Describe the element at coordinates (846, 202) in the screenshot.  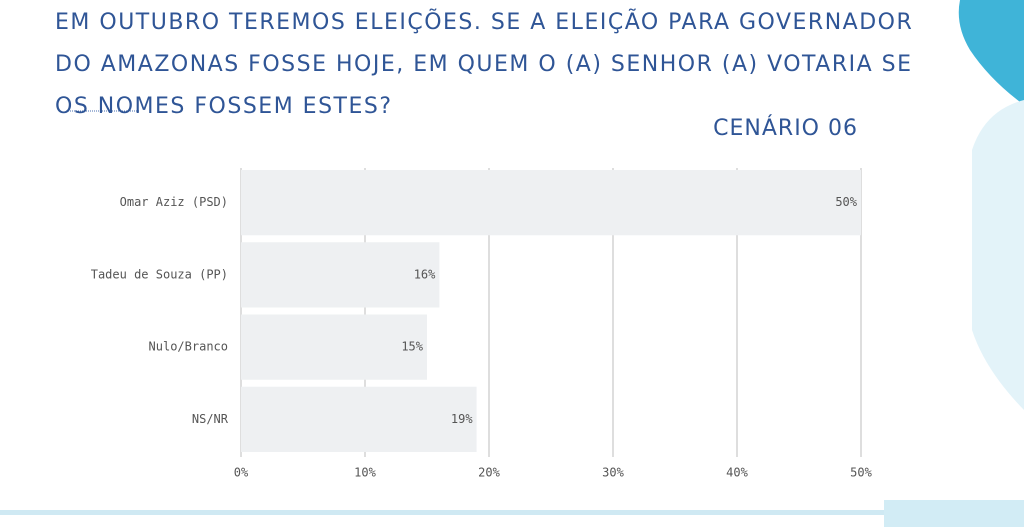
I see `value-label: 50%` at that location.